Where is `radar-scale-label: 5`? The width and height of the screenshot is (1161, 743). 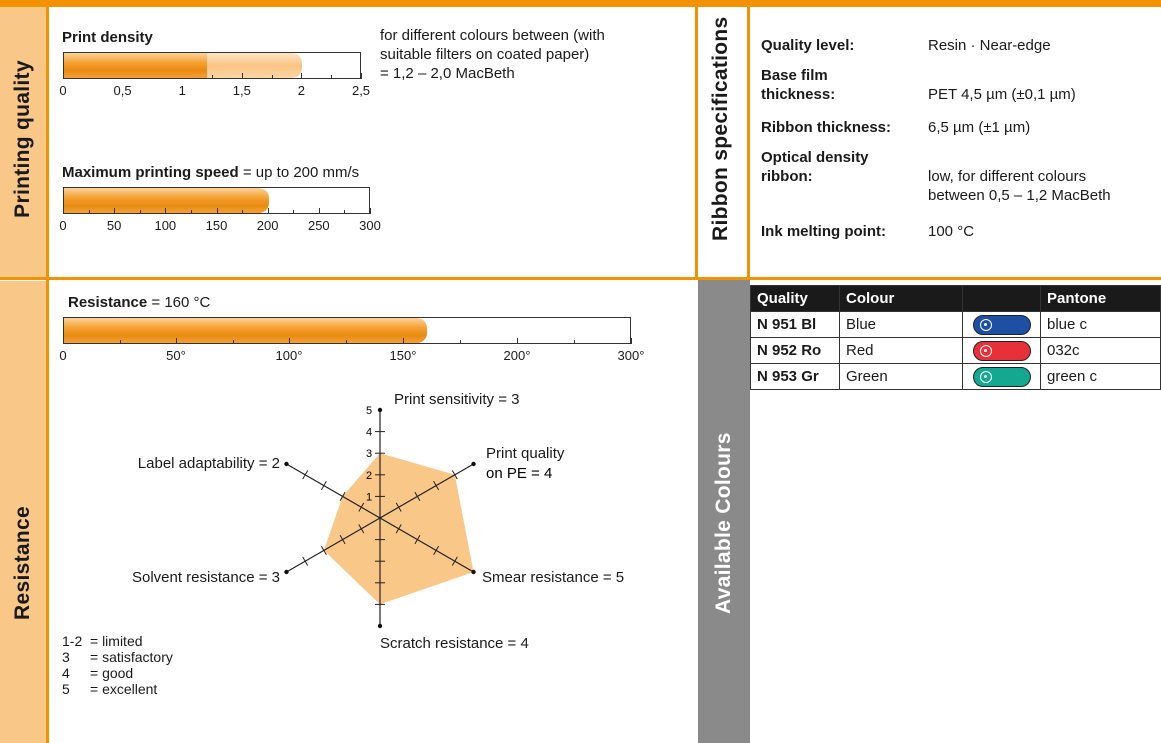
radar-scale-label: 5 is located at coordinates (369, 411).